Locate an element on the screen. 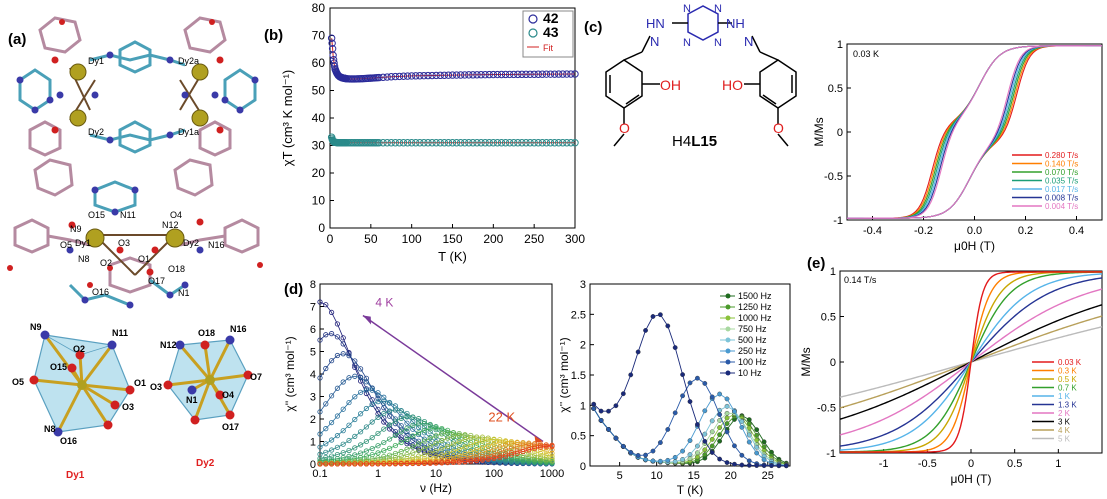 The image size is (1107, 499). ligand-atom: OH is located at coordinates (670, 85).